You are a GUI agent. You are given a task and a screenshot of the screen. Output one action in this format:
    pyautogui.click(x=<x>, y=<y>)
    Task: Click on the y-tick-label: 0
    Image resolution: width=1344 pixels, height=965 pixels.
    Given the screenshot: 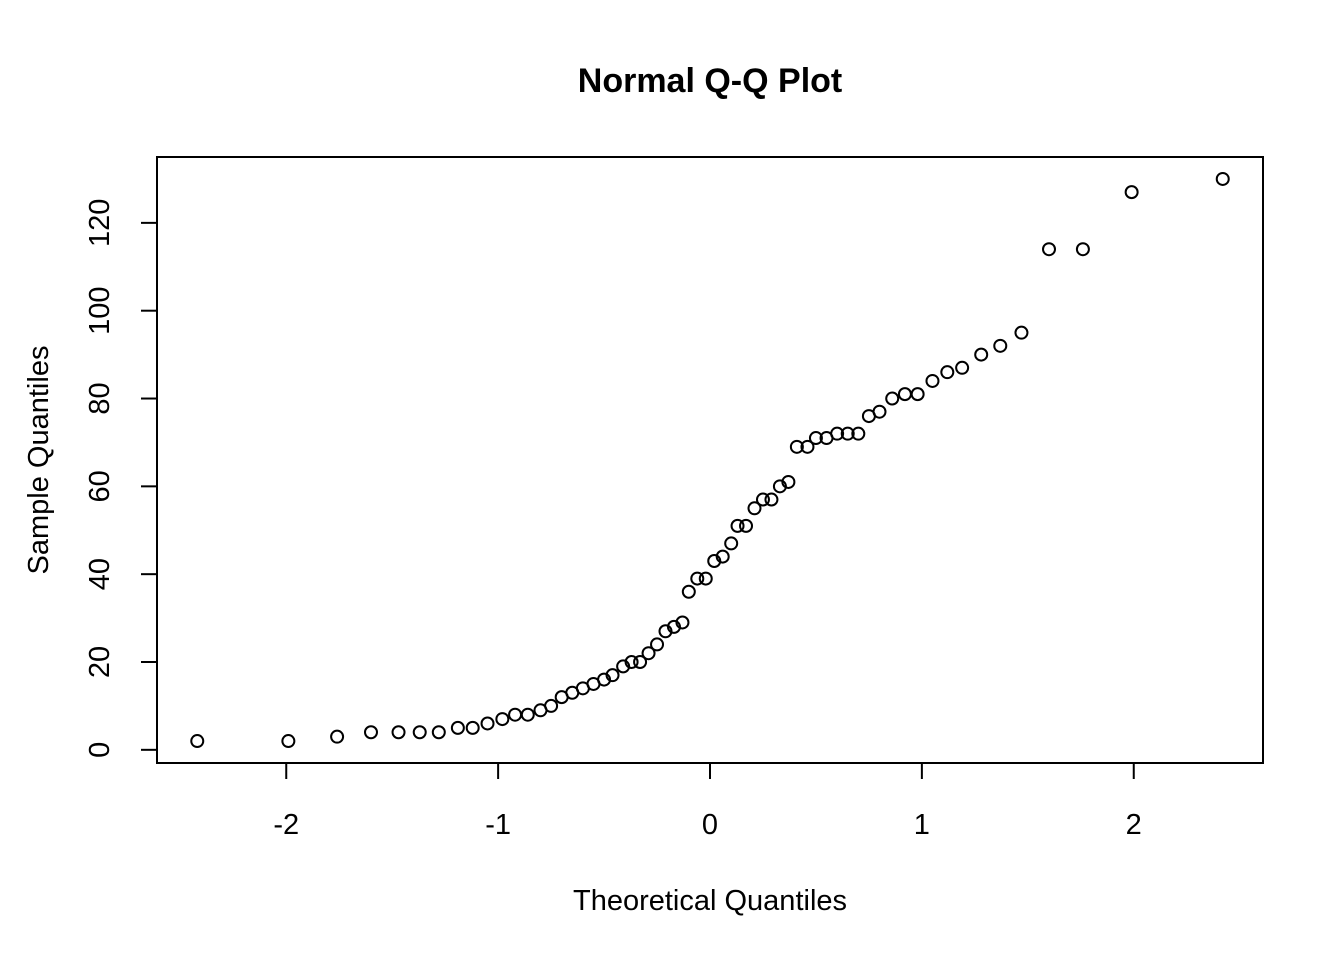 What is the action you would take?
    pyautogui.click(x=100, y=750)
    